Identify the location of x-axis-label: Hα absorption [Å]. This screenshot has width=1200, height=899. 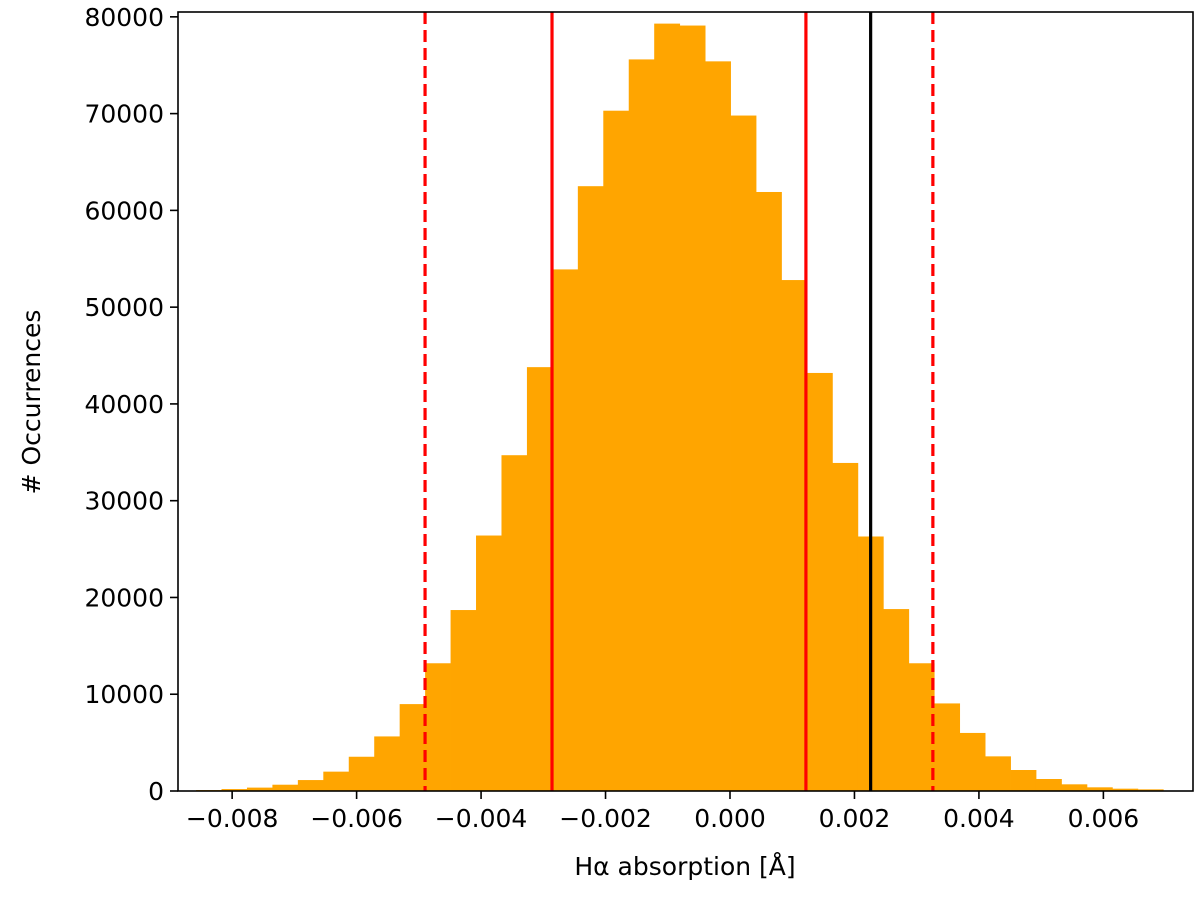
(684, 866).